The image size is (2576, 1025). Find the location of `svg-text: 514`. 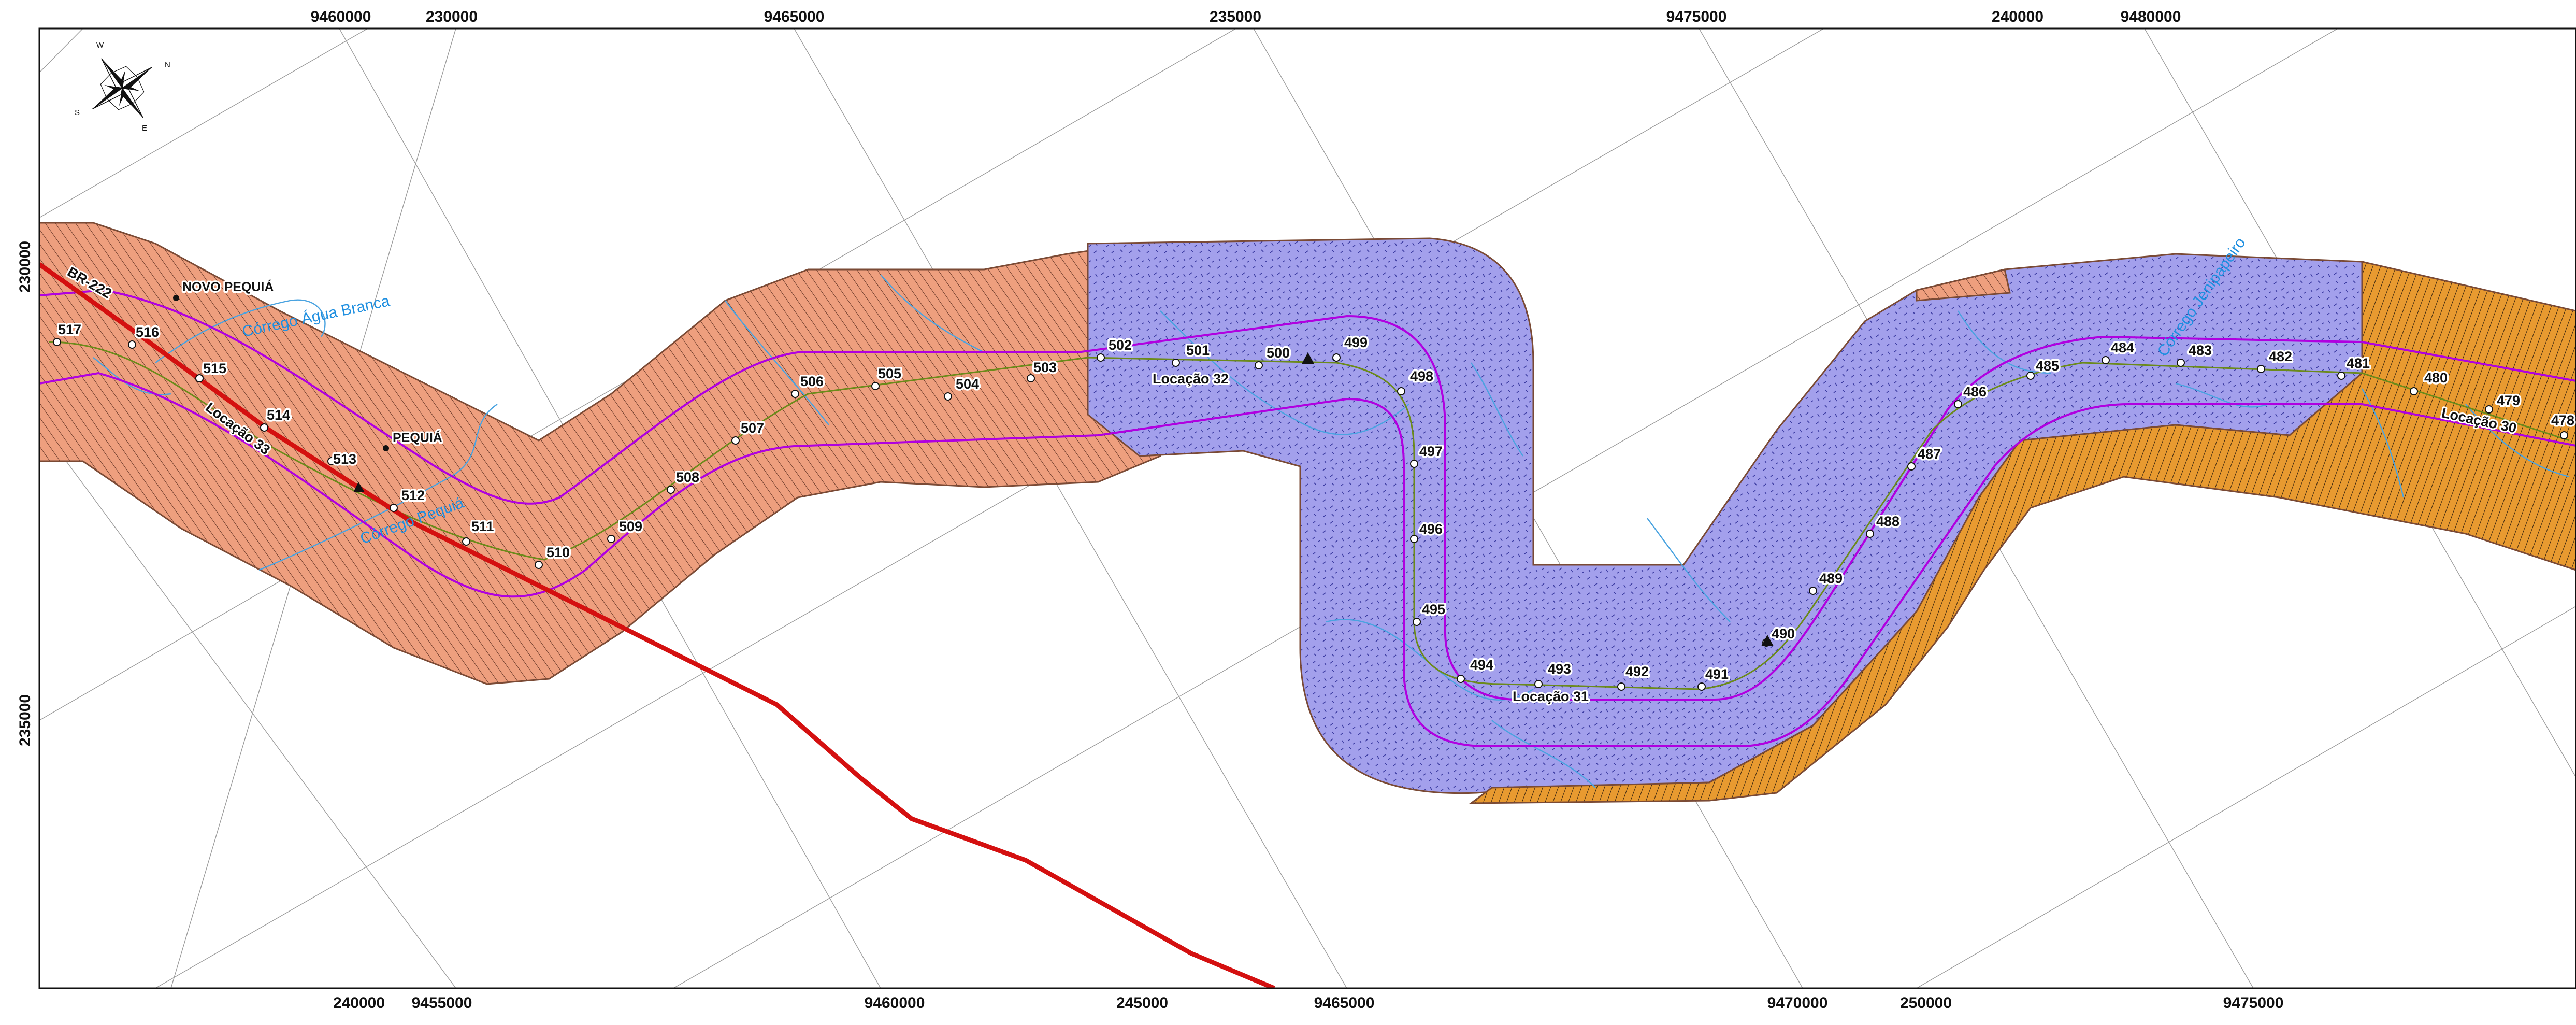

svg-text: 514 is located at coordinates (278, 415).